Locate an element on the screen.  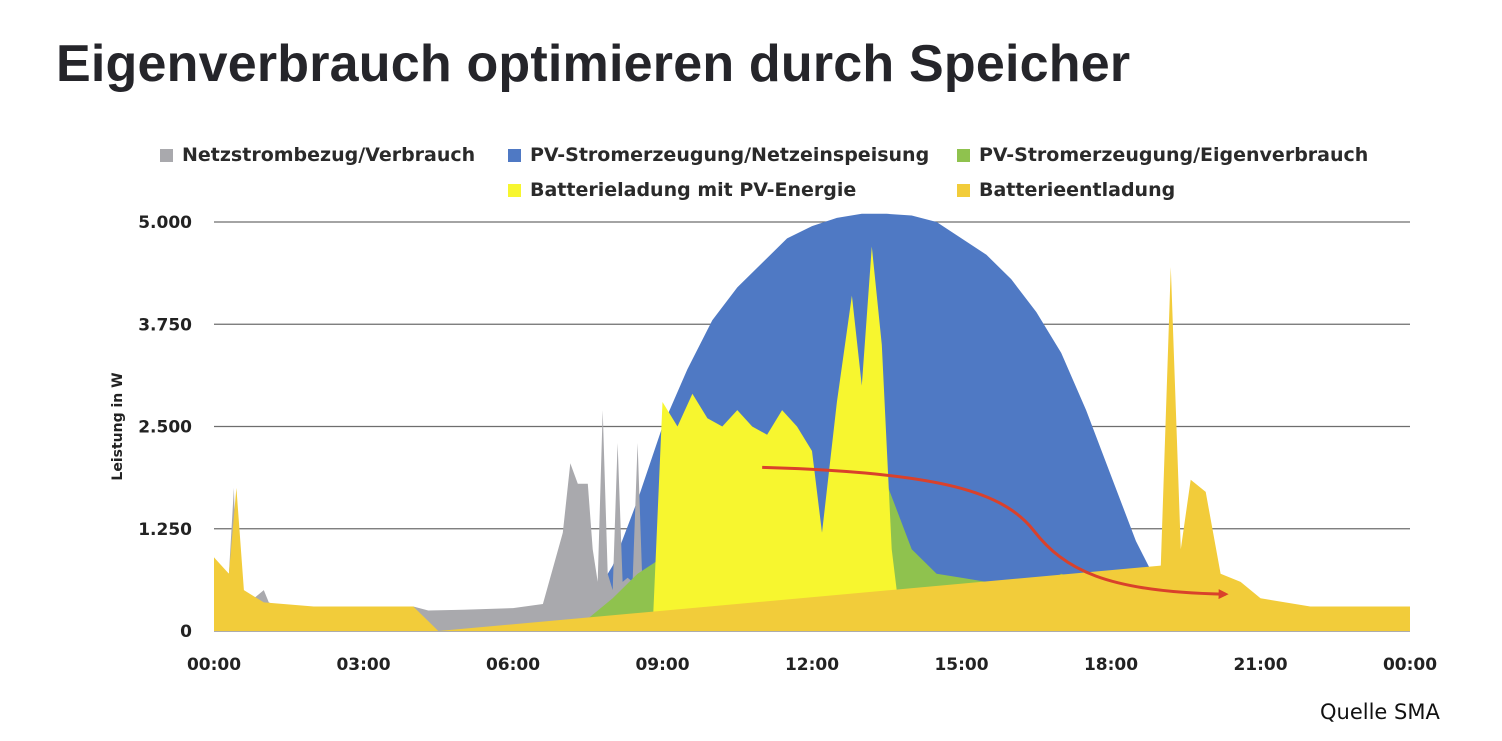
legend-label: Netzstrombezug/Verbrauch is located at coordinates (329, 155).